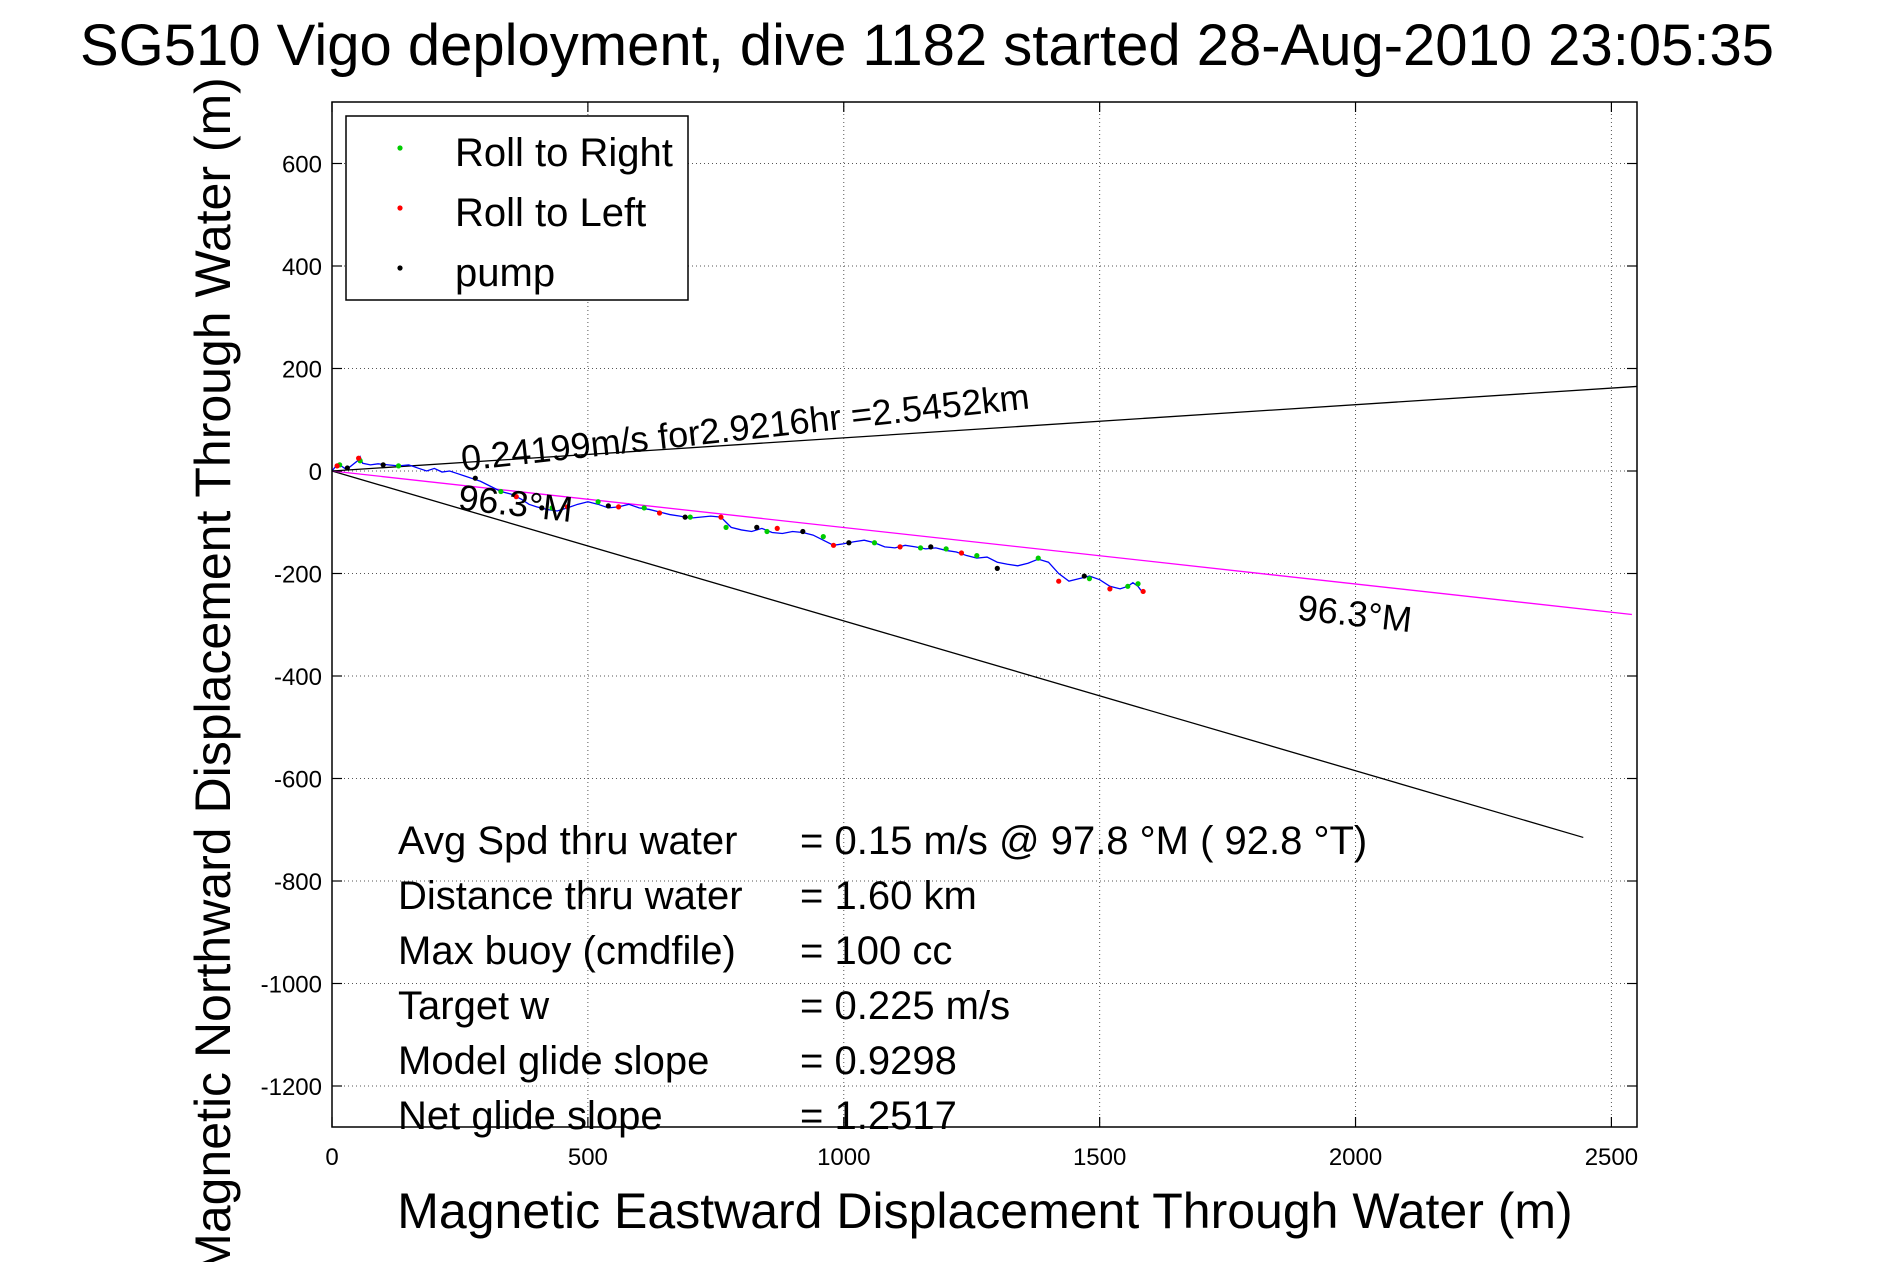 The height and width of the screenshot is (1262, 1891). I want to click on stat-value: = 1.2517, so click(878, 1116).